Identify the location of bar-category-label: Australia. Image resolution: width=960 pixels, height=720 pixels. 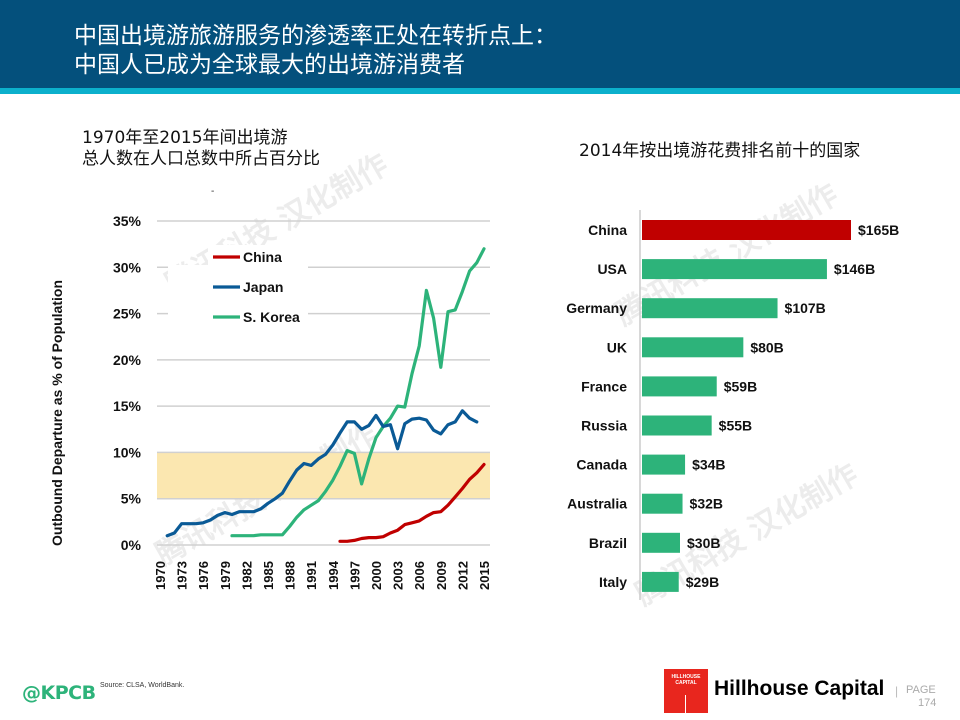
(597, 504).